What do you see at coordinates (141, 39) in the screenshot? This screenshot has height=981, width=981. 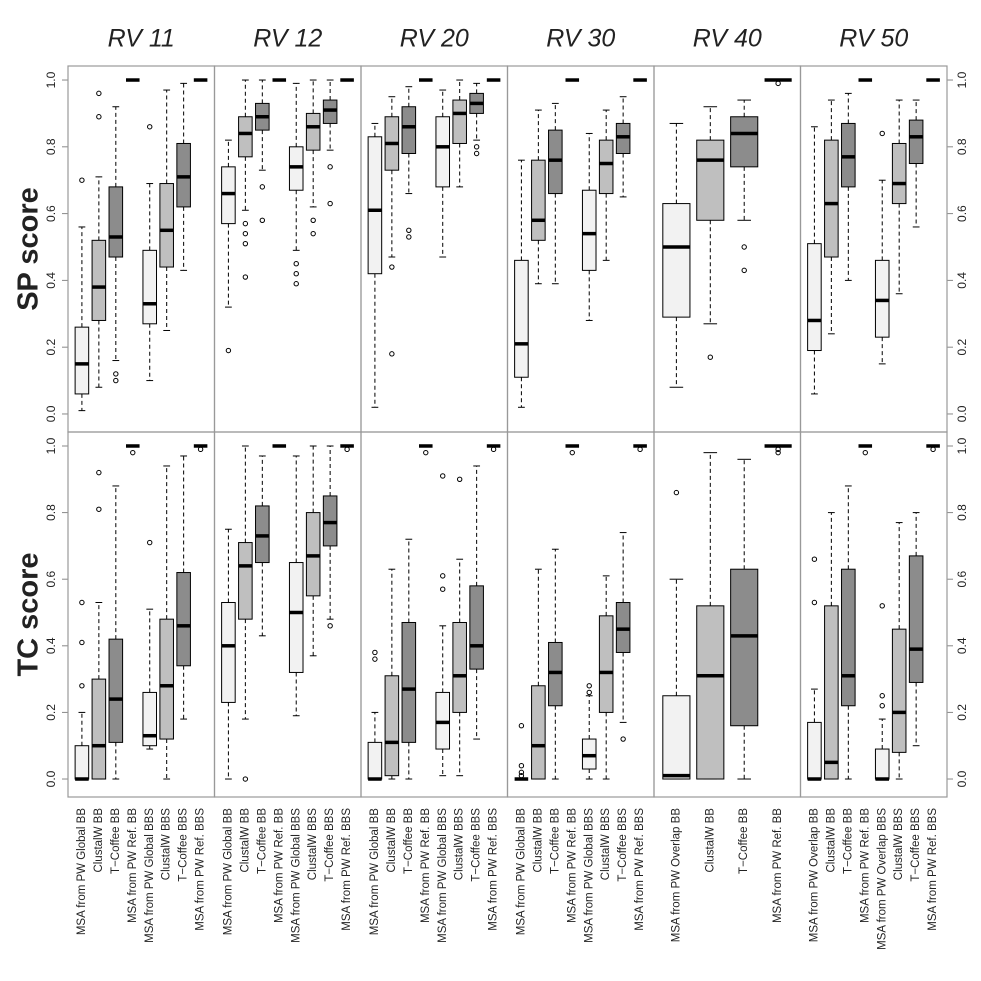 I see `panel-title: RV 11` at bounding box center [141, 39].